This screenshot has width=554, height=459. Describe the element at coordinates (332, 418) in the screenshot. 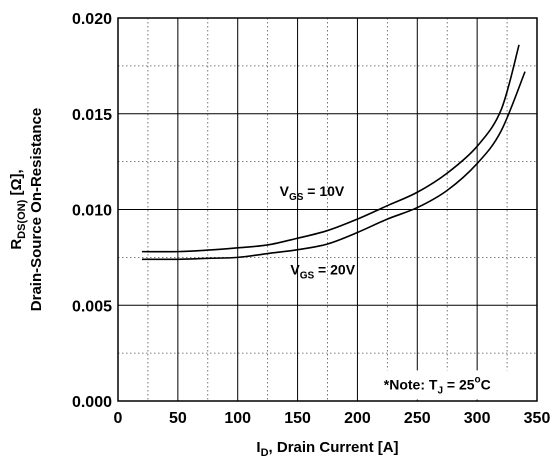

I see `x-axis-tick-labels: 0 50 100 150 200 250 300 350` at that location.